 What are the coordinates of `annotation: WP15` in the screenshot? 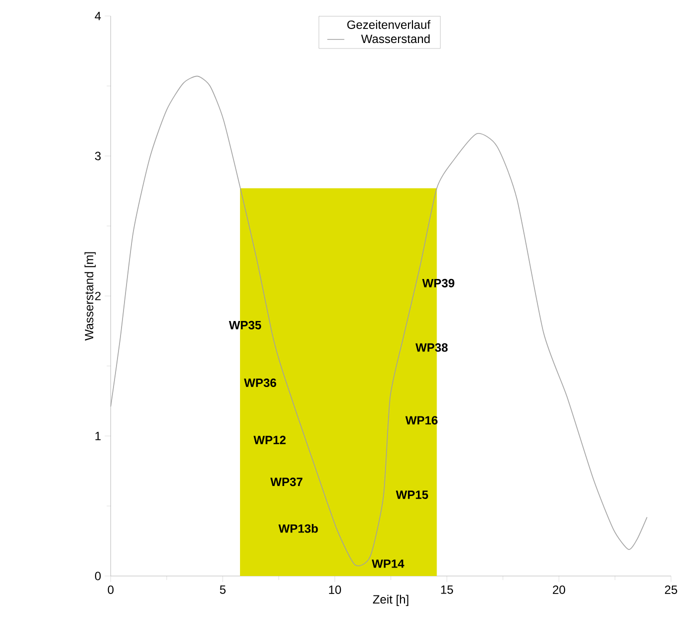 It's located at (412, 494).